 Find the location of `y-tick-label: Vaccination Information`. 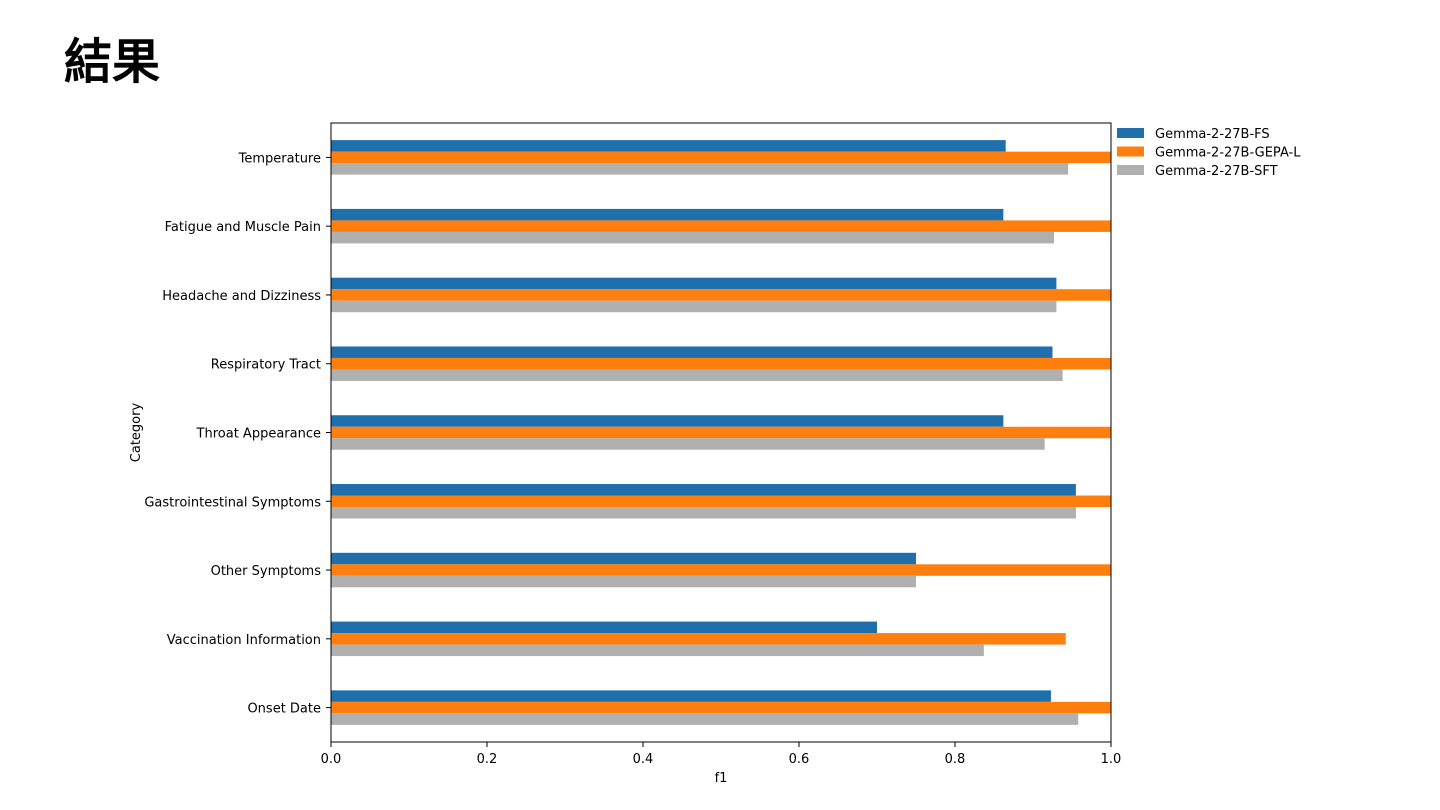

y-tick-label: Vaccination Information is located at coordinates (244, 640).